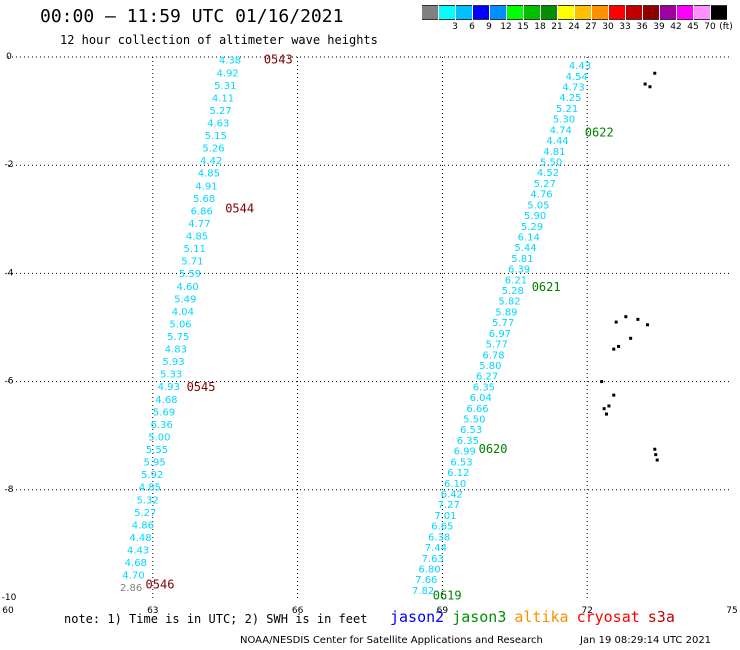 The width and height of the screenshot is (740, 650). What do you see at coordinates (180, 324) in the screenshot?
I see `swh-value-track-a: 5.06` at bounding box center [180, 324].